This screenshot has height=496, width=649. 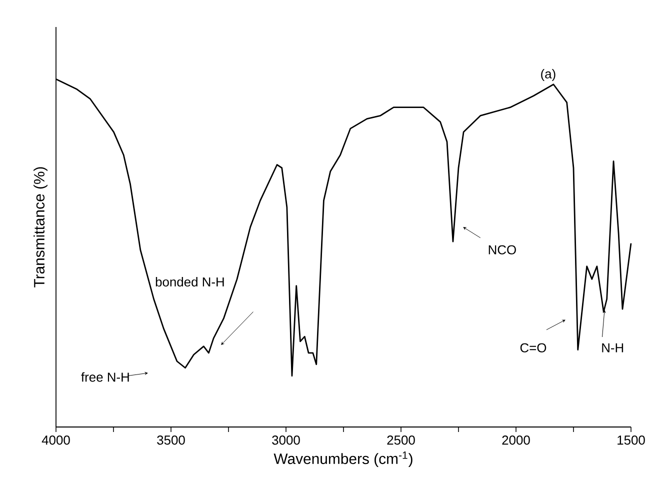 What do you see at coordinates (343, 460) in the screenshot?
I see `x-axis-title: Wavenumbers (cm$^{-1}$)` at bounding box center [343, 460].